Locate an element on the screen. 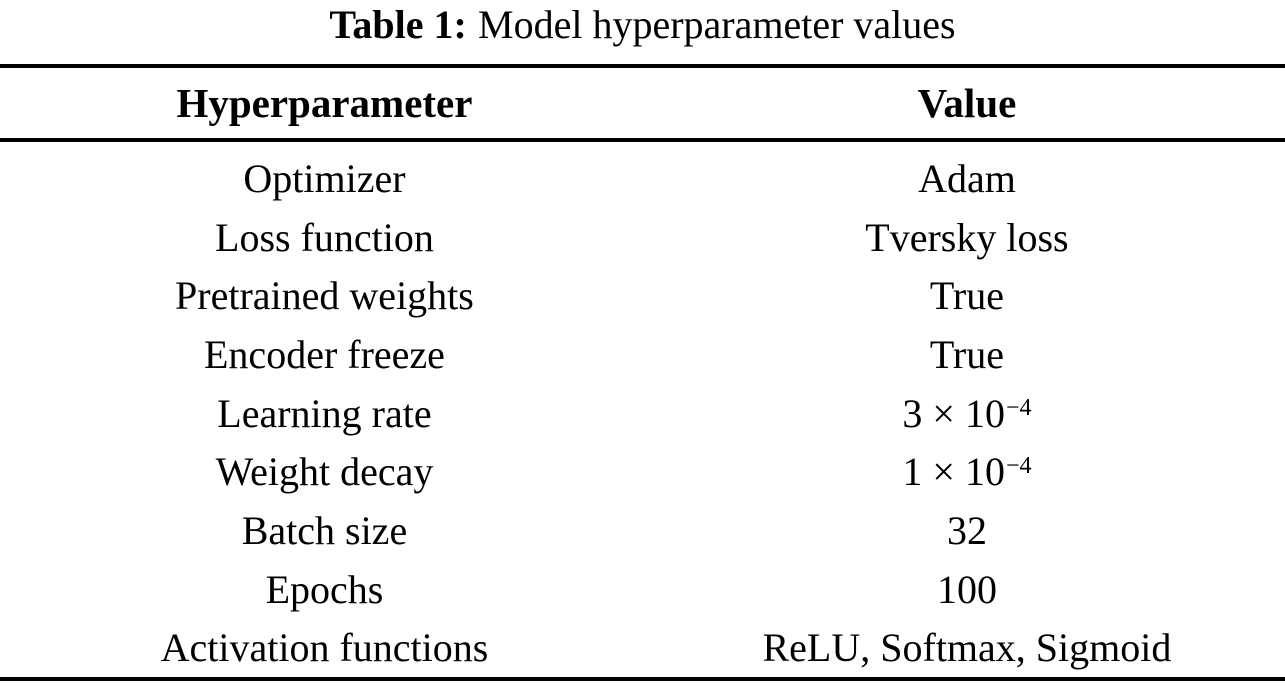 The image size is (1285, 688). table-rule-top is located at coordinates (642, 66).